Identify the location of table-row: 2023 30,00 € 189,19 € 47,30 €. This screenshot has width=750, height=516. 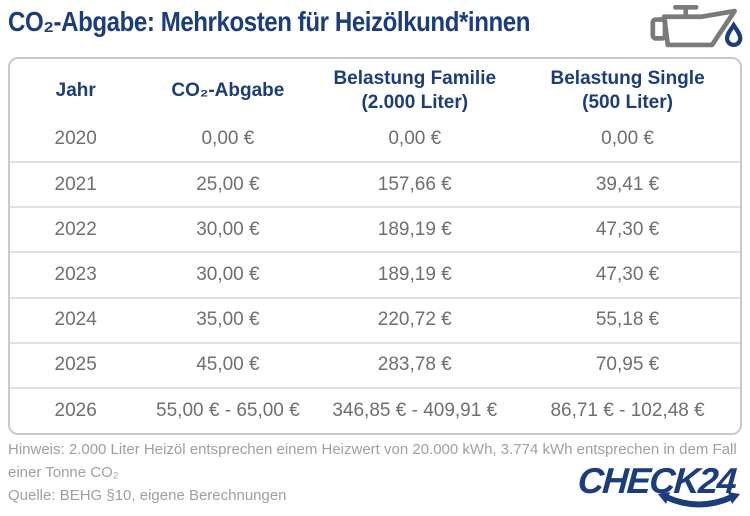
(375, 274).